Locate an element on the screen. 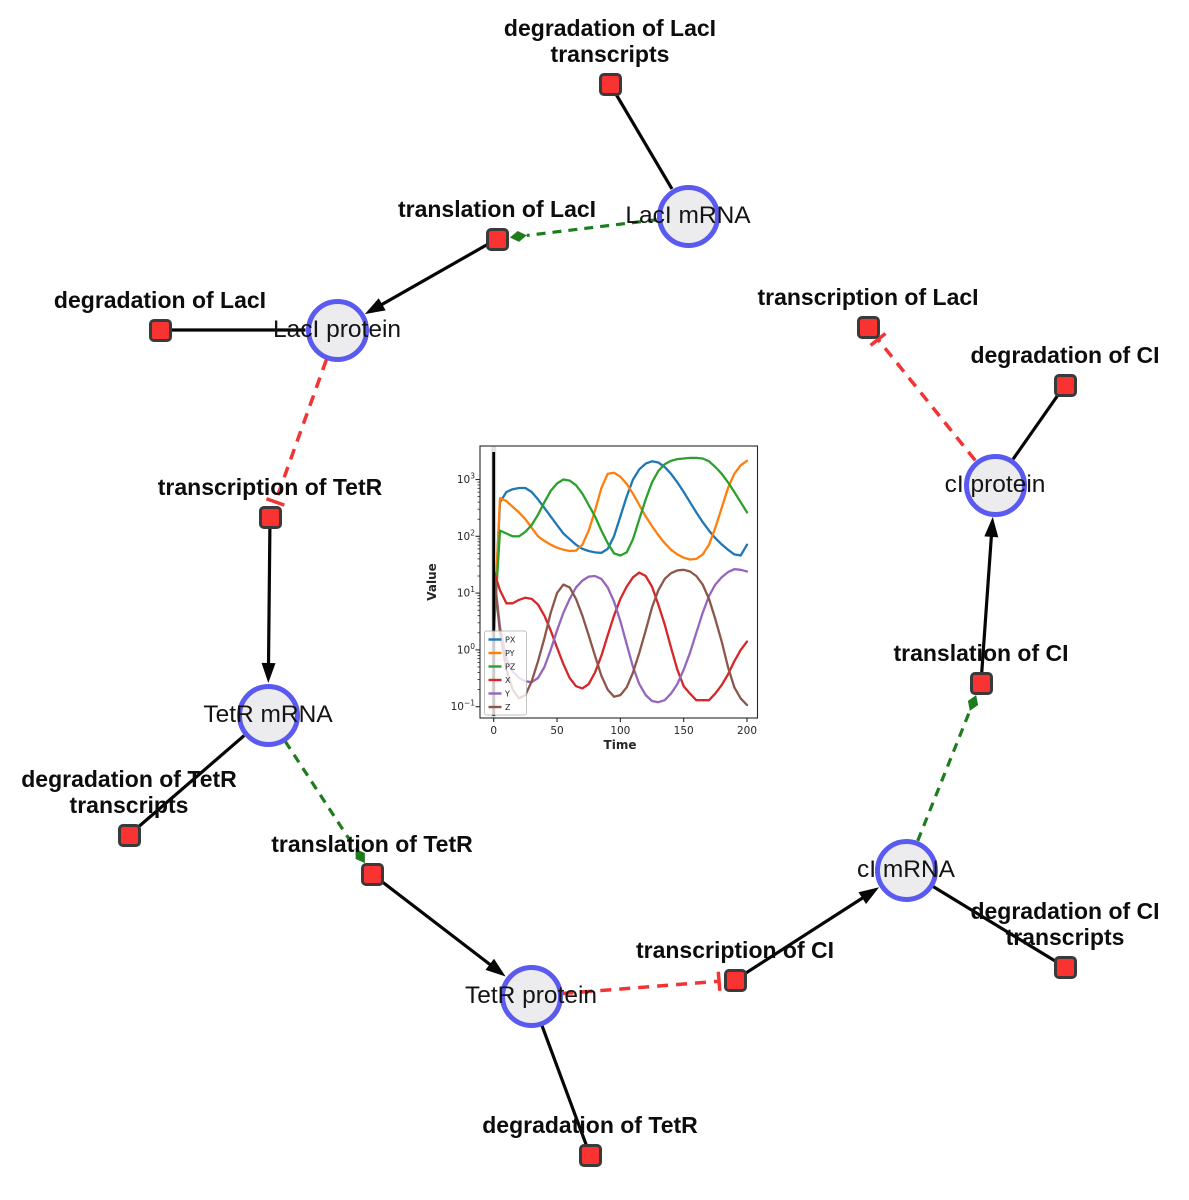 The height and width of the screenshot is (1200, 1189). reaction-label-translation-laci: translation of LacI is located at coordinates (497, 209).